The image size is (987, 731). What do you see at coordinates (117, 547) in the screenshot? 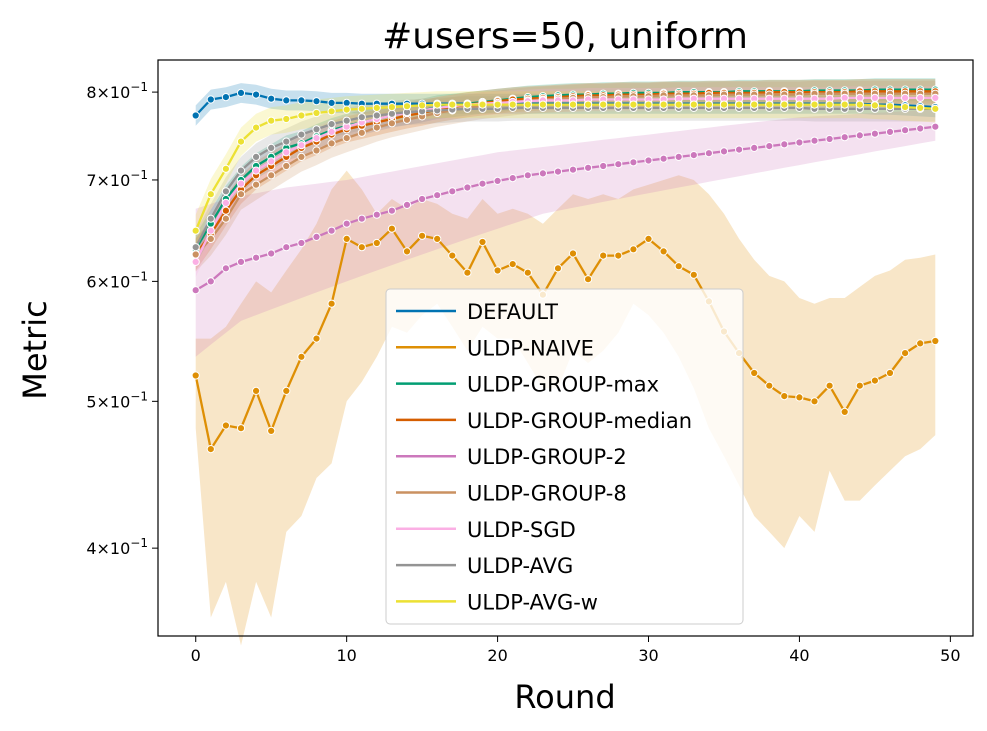
I see `y-tick-label: 4×10⁻¹` at bounding box center [117, 547].